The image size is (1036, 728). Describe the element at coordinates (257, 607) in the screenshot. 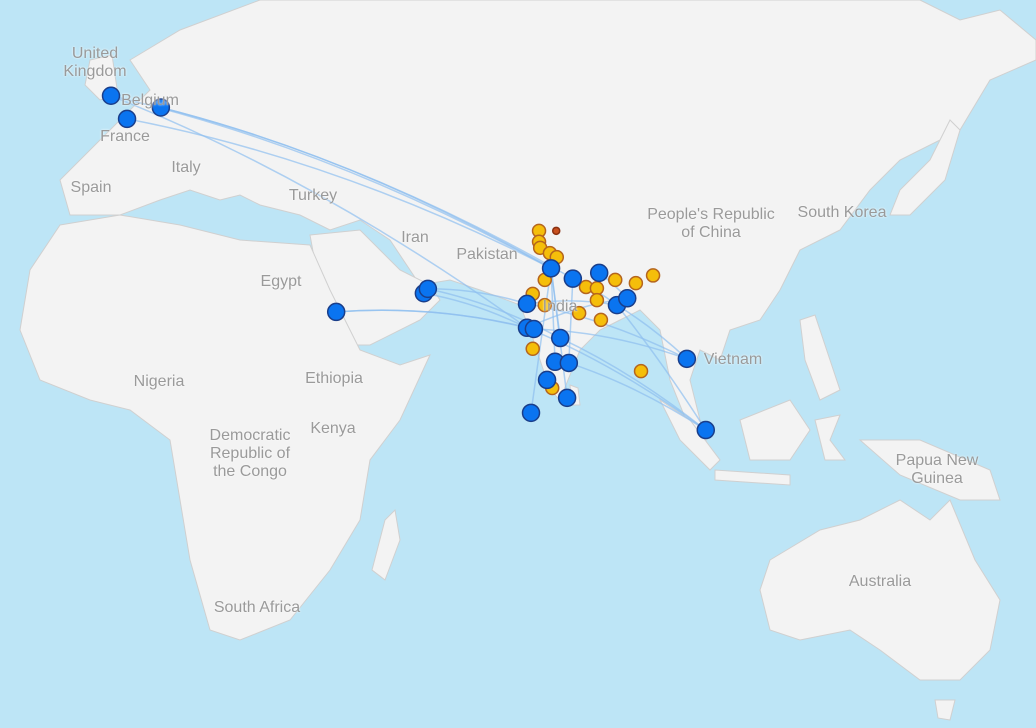

I see `country-label: South Africa` at that location.